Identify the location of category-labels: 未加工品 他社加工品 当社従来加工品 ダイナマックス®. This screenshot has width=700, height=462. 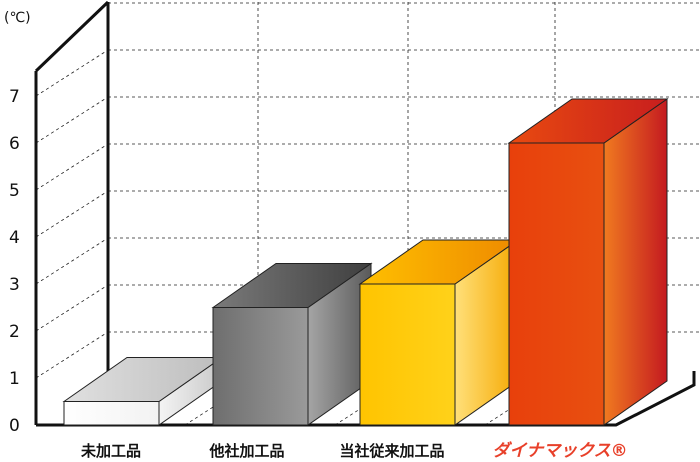
(354, 451).